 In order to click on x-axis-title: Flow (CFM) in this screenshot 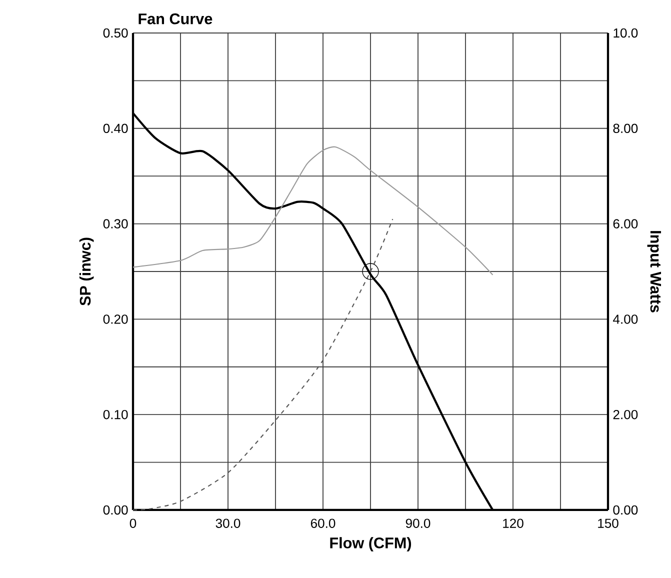, I will do `click(371, 544)`.